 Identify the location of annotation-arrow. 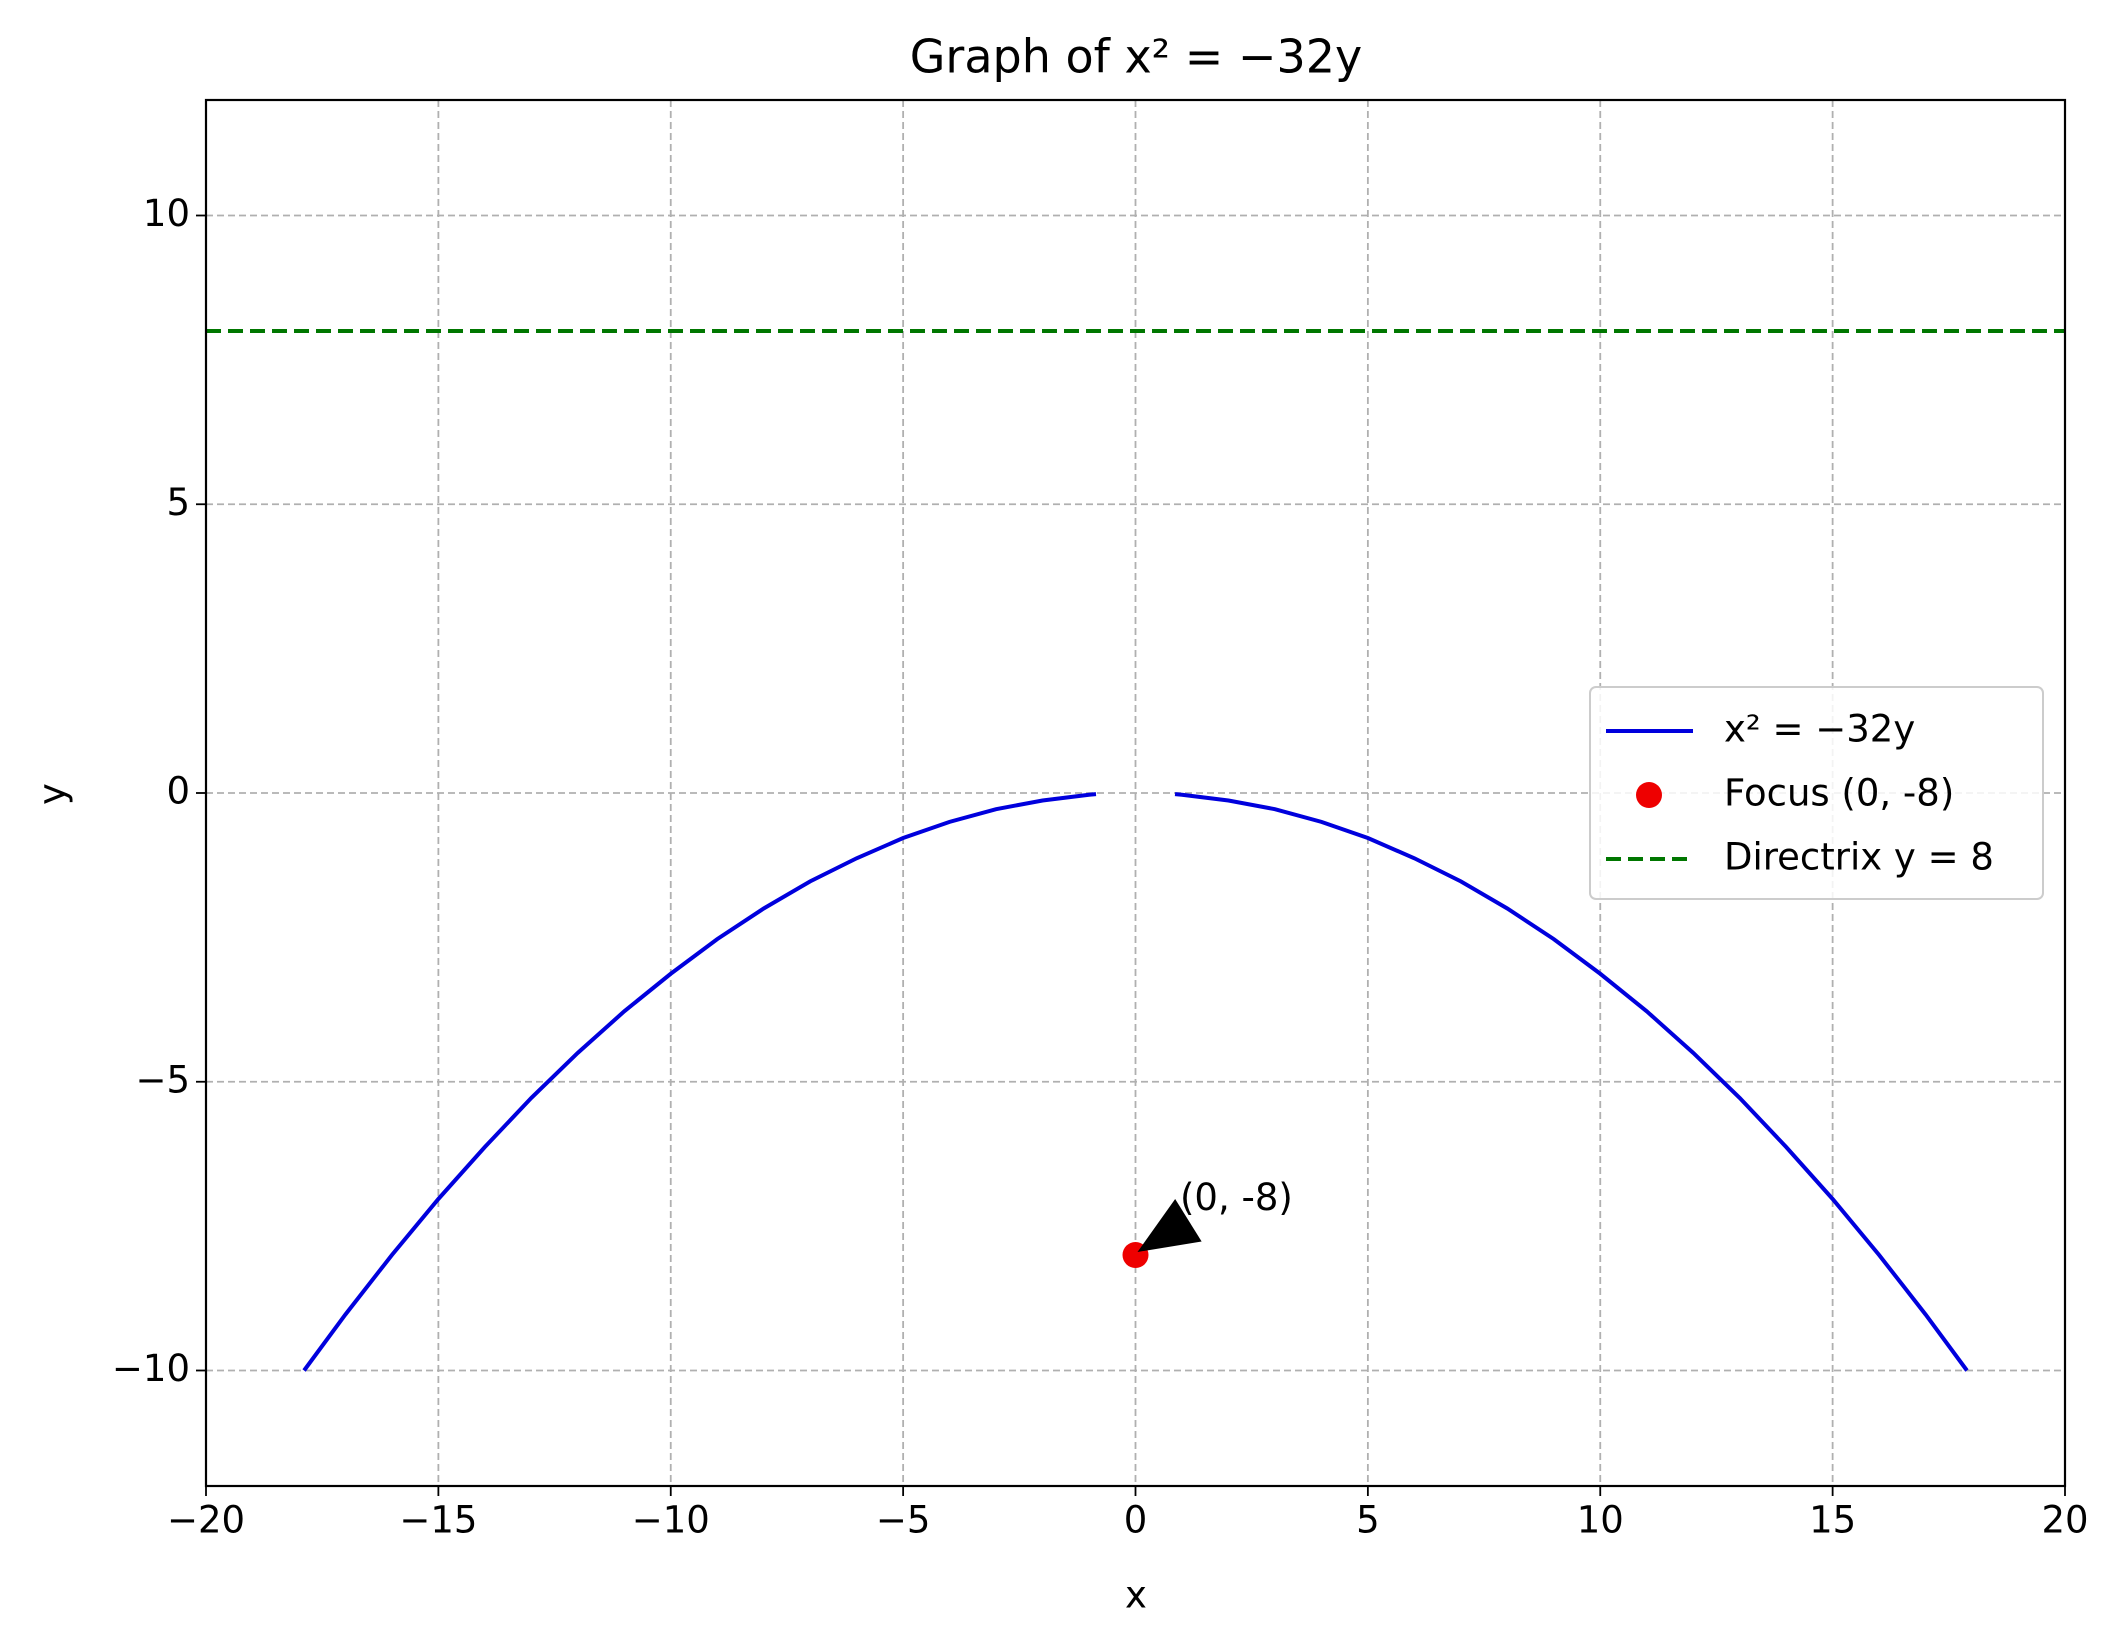
(1169, 1225).